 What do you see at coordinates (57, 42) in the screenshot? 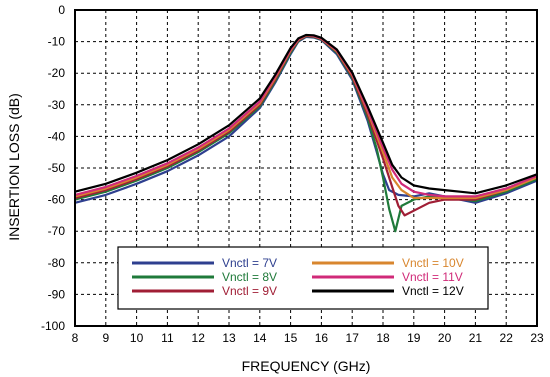
I see `y-tick-label: -10` at bounding box center [57, 42].